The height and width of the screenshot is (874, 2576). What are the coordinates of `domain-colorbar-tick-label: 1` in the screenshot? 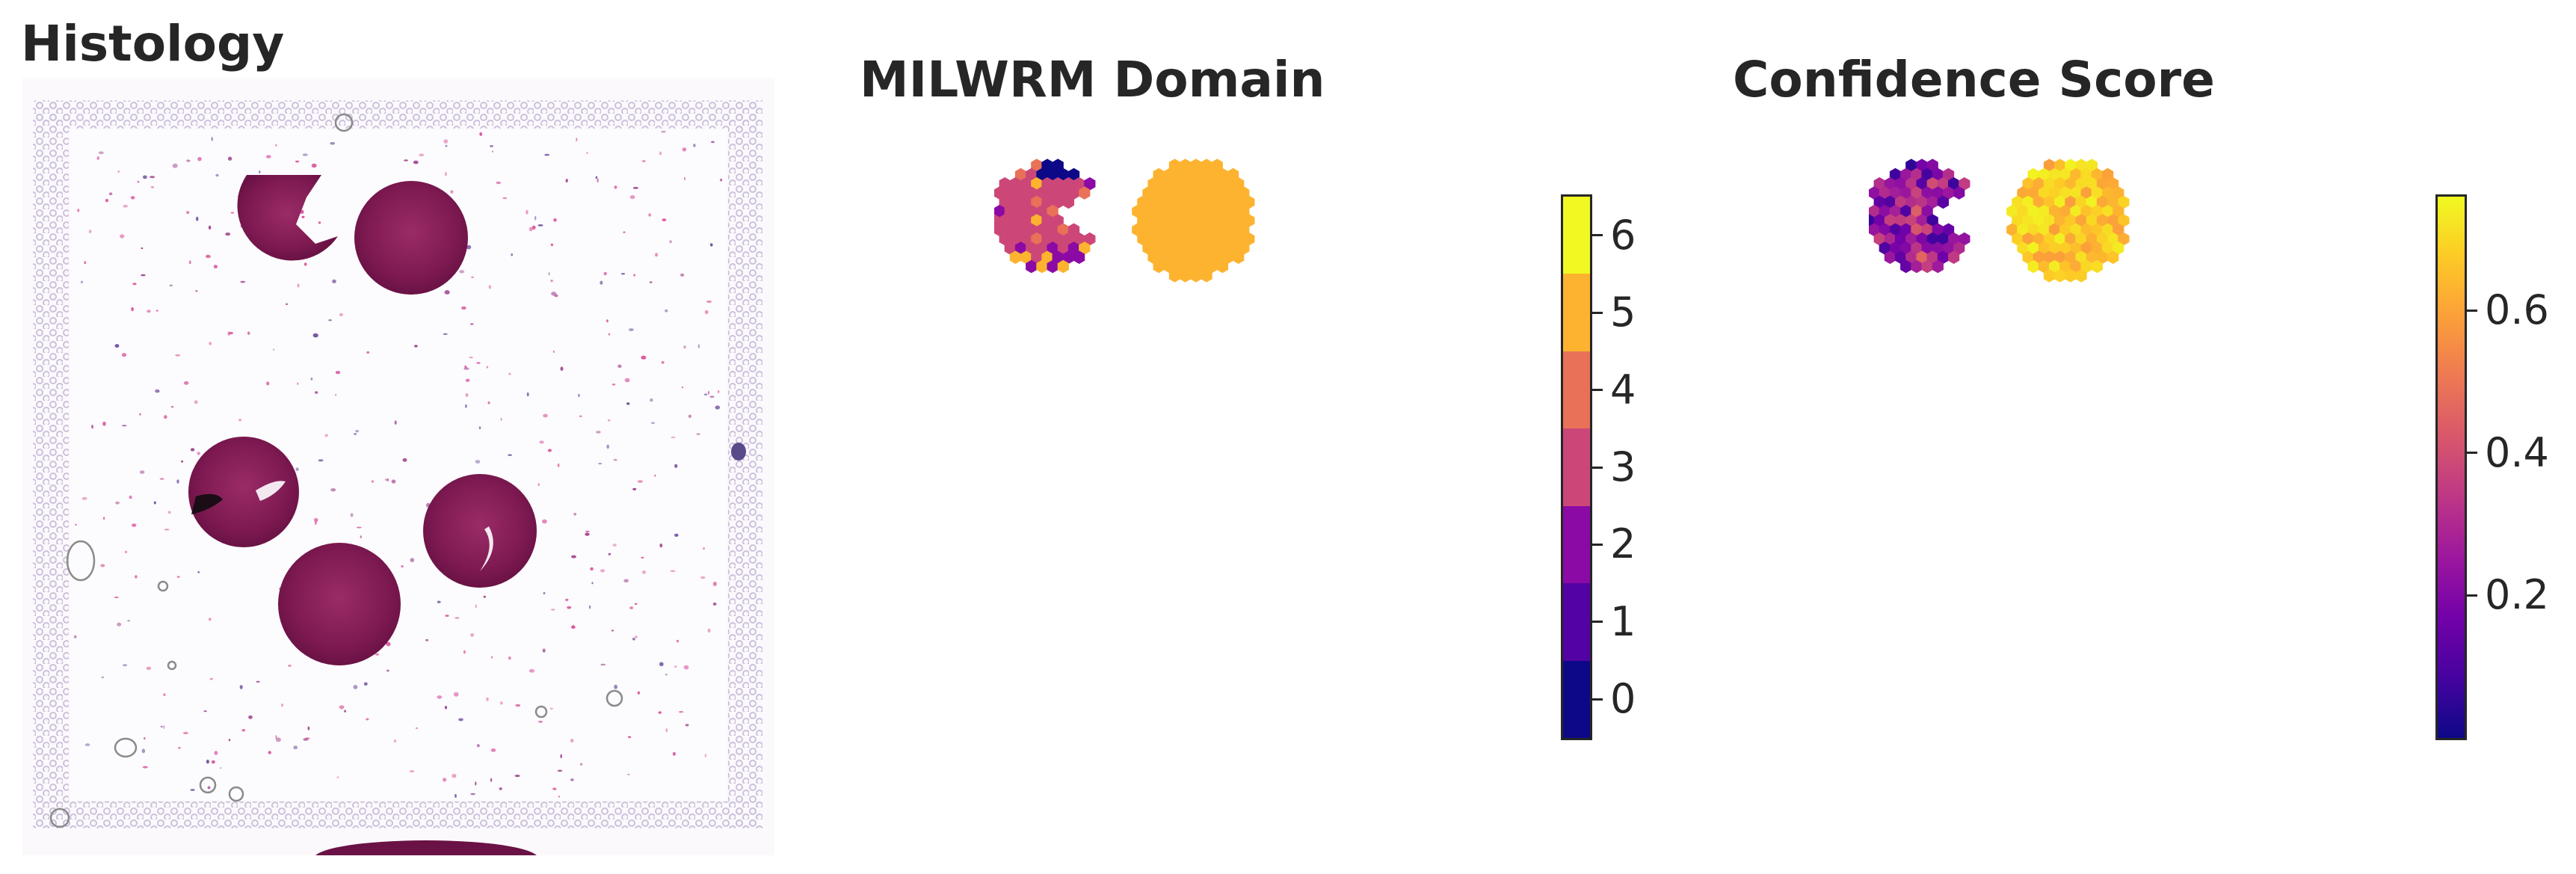 It's located at (1623, 621).